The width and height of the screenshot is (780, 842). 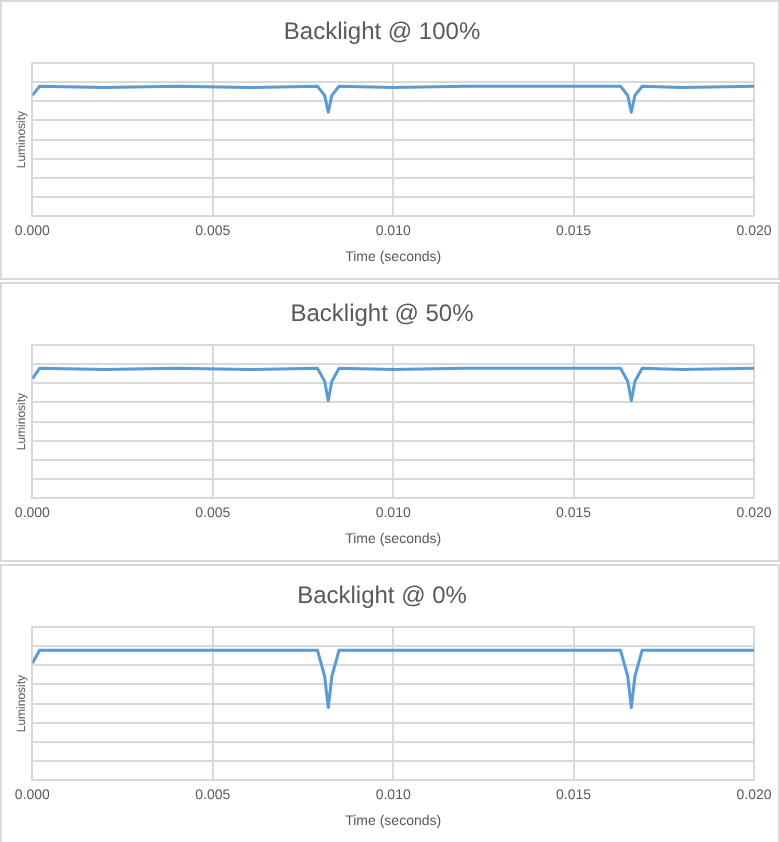 What do you see at coordinates (382, 31) in the screenshot?
I see `chart-title: Backlight @ 100%` at bounding box center [382, 31].